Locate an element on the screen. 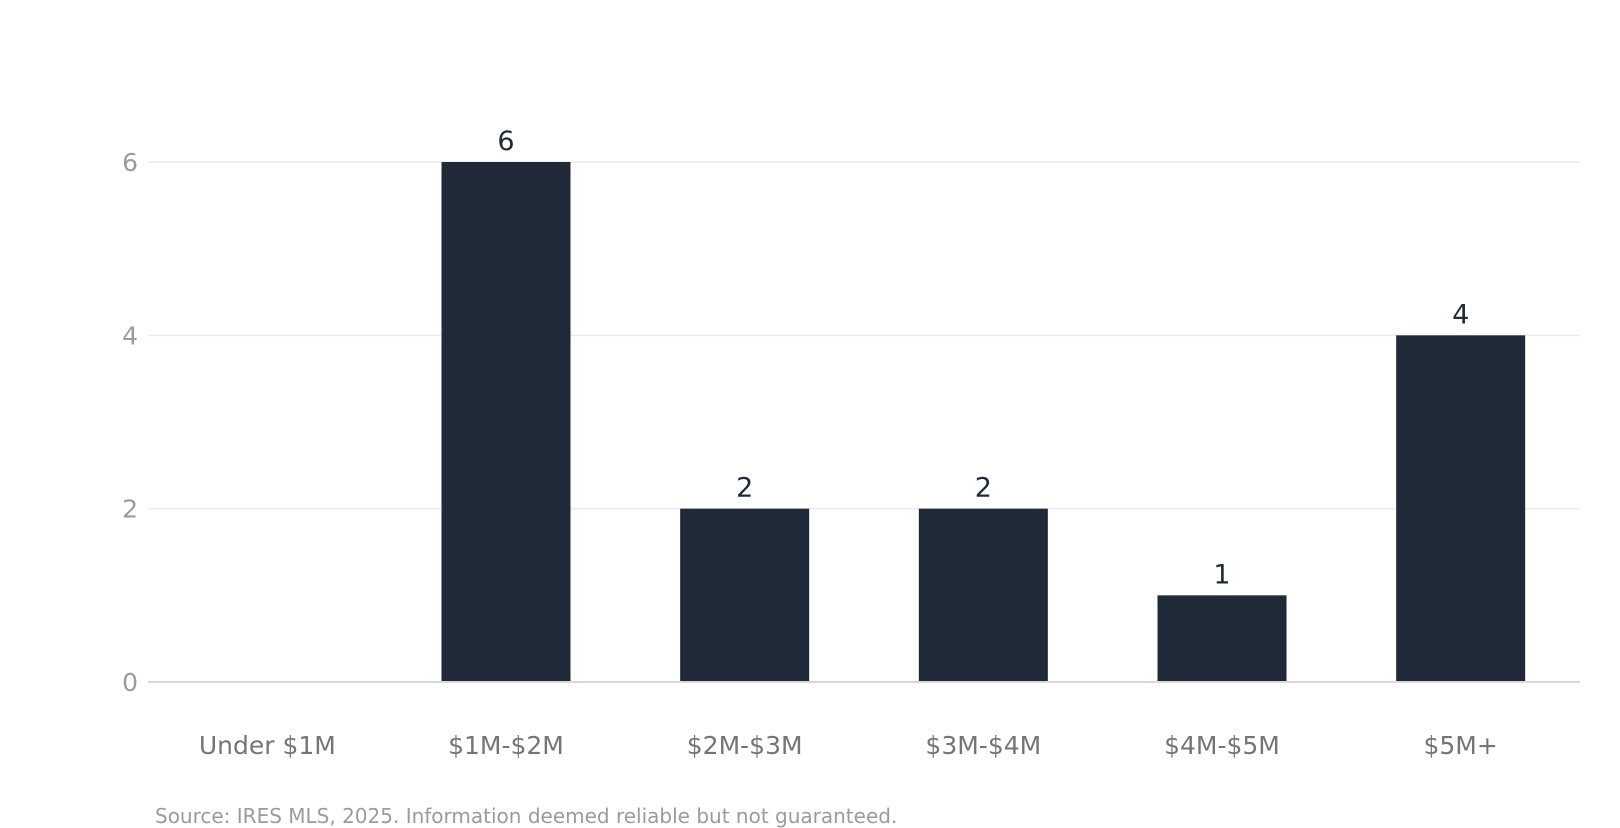 The height and width of the screenshot is (828, 1620). bar-2m-3m is located at coordinates (745, 595).